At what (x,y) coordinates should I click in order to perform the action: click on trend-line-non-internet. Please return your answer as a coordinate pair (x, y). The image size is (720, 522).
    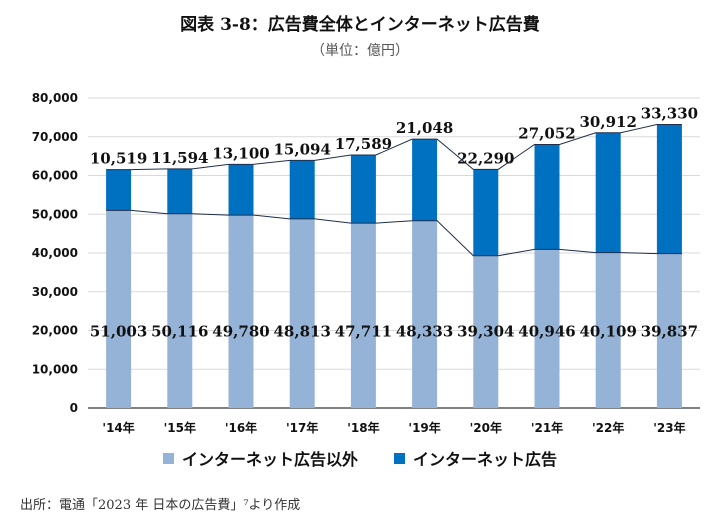
    Looking at the image, I should click on (394, 233).